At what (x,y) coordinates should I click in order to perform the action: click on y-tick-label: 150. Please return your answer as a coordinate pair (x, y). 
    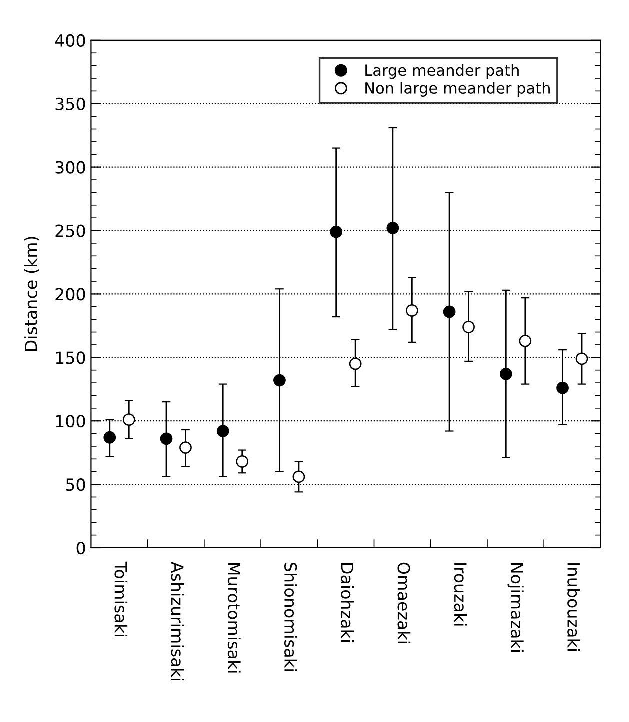
    Looking at the image, I should click on (71, 358).